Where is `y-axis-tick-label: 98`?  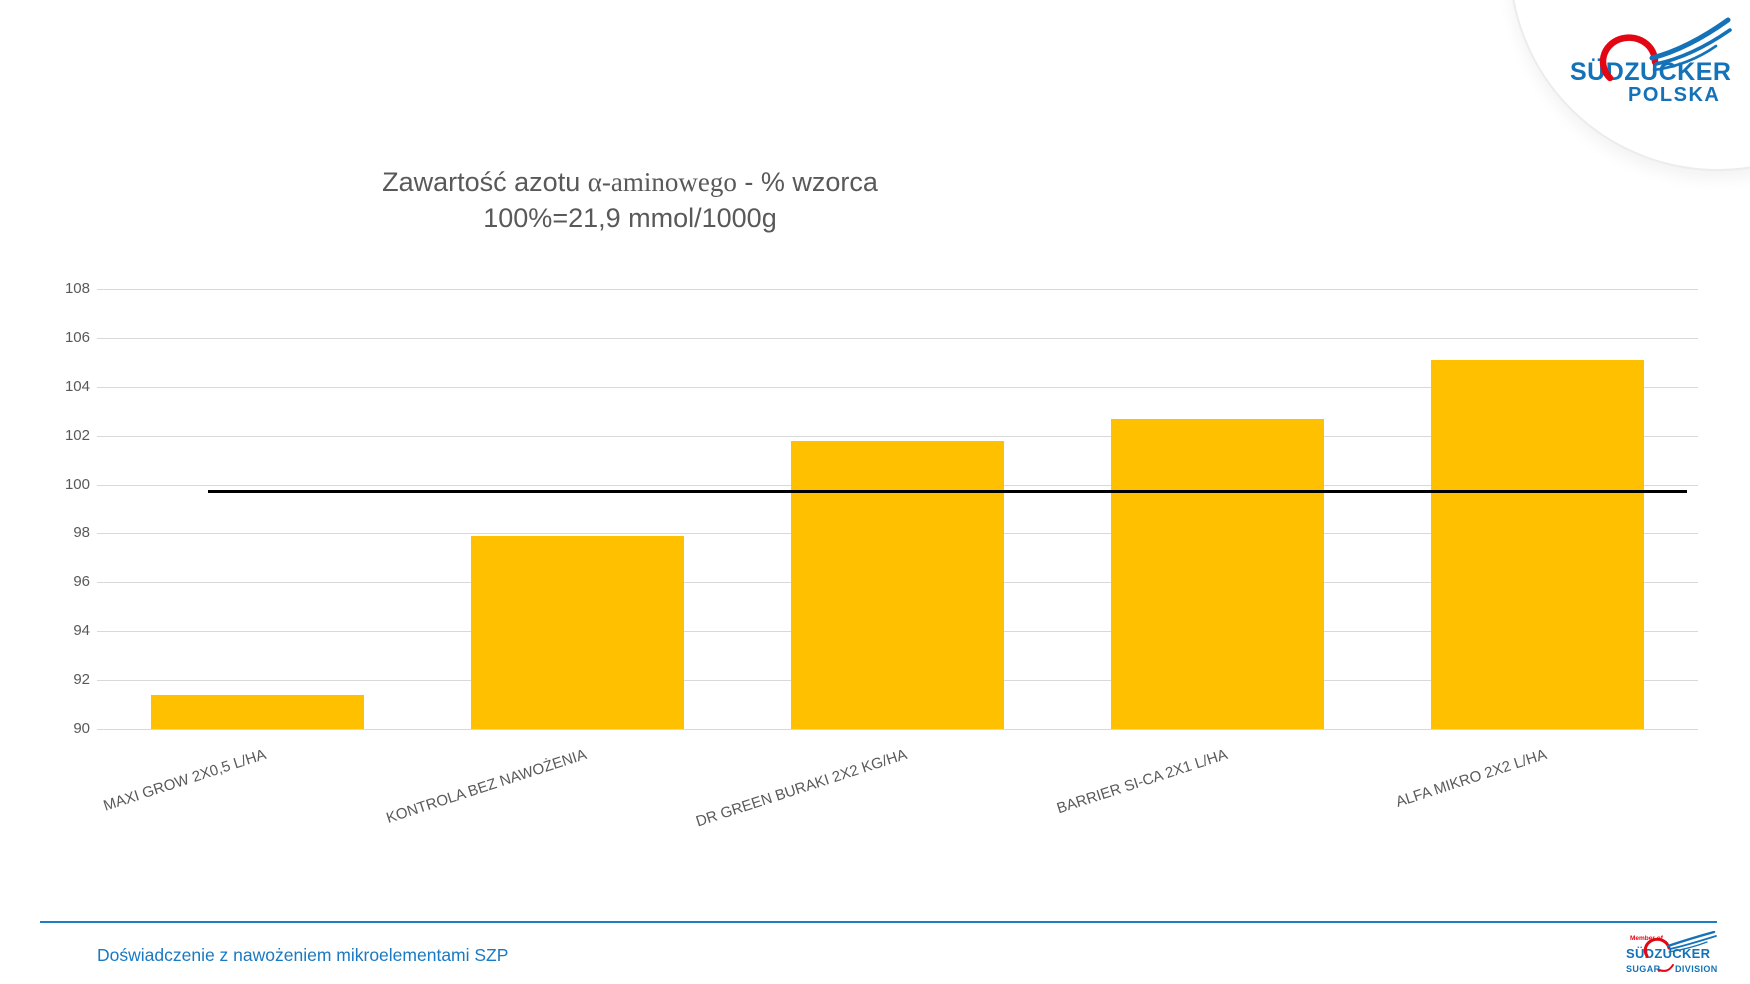
y-axis-tick-label: 98 is located at coordinates (81, 532).